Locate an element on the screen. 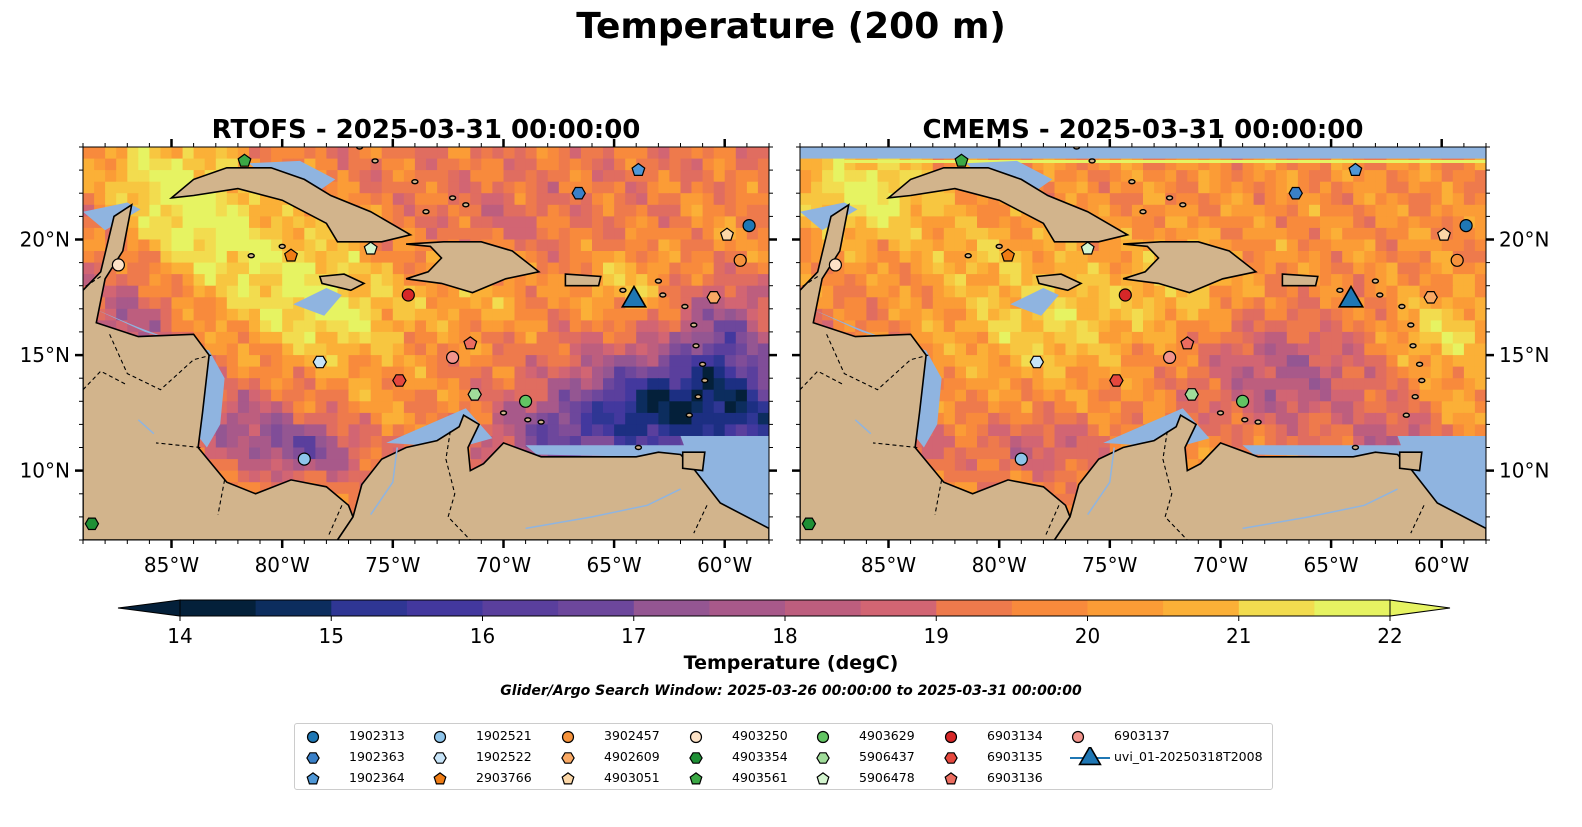  legend-hexagon is located at coordinates (313, 758).